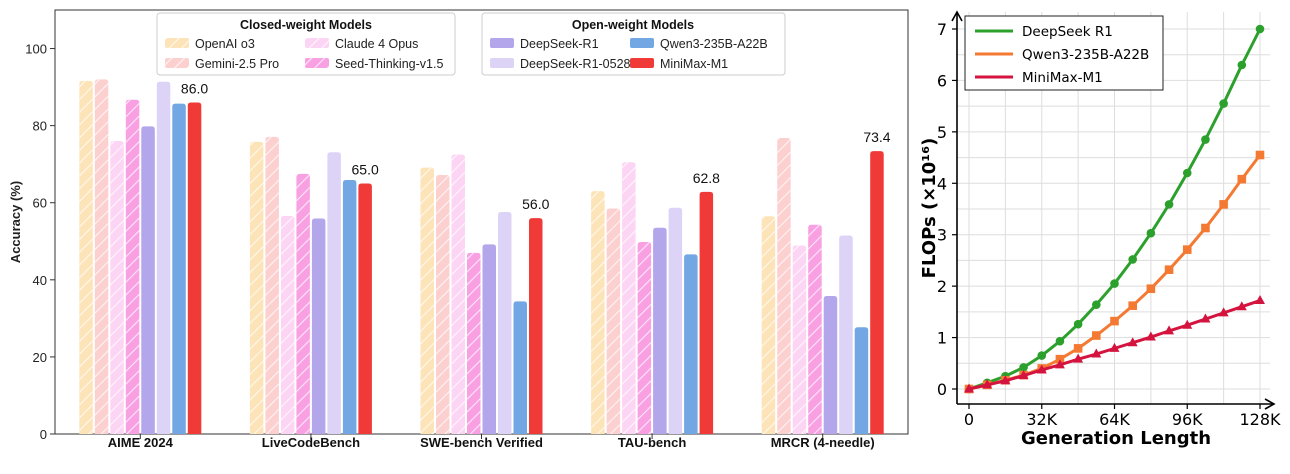  Describe the element at coordinates (1270, 404) in the screenshot. I see `x-axis-arrow-icon` at that location.